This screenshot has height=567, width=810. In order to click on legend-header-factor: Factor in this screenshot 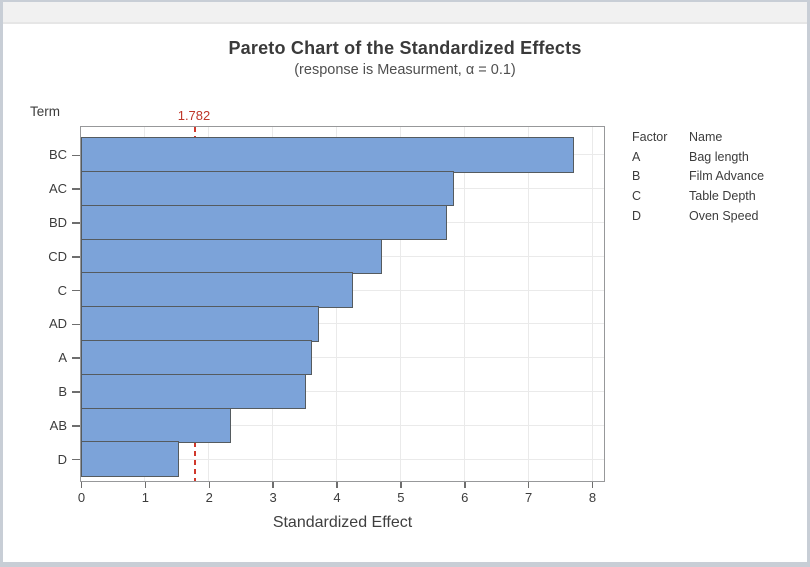, I will do `click(650, 137)`.